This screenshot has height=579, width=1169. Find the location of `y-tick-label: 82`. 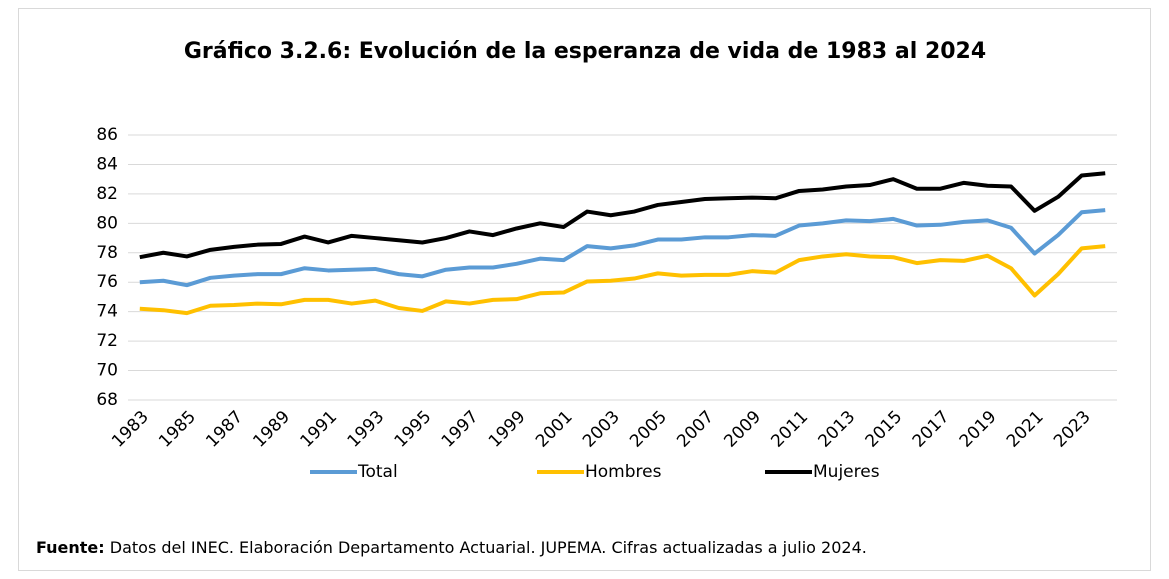

y-tick-label: 82 is located at coordinates (107, 194).